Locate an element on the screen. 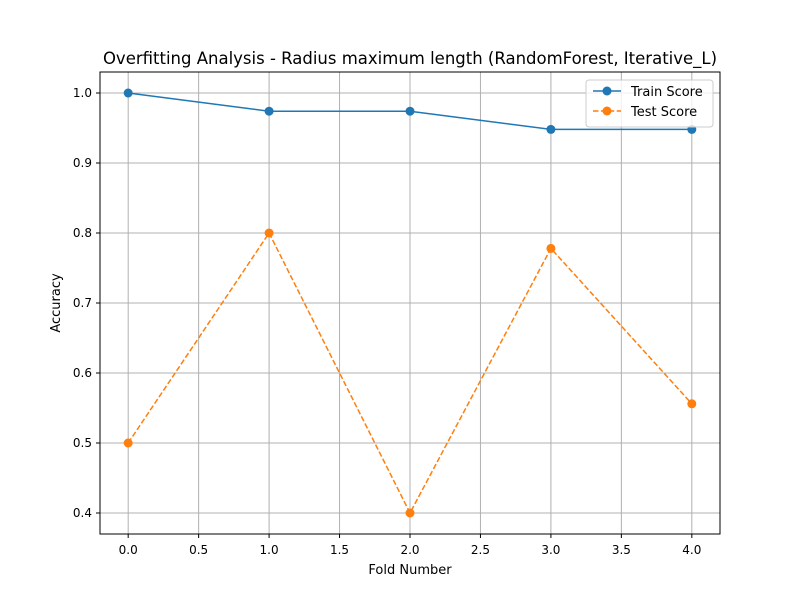  x-tick-label: 0.0 is located at coordinates (128, 550).